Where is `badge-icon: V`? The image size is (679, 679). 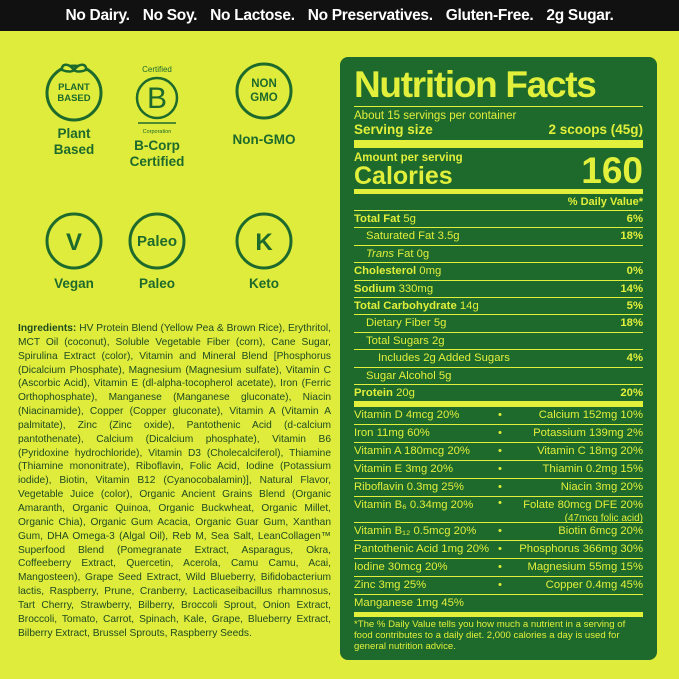 badge-icon: V is located at coordinates (74, 241).